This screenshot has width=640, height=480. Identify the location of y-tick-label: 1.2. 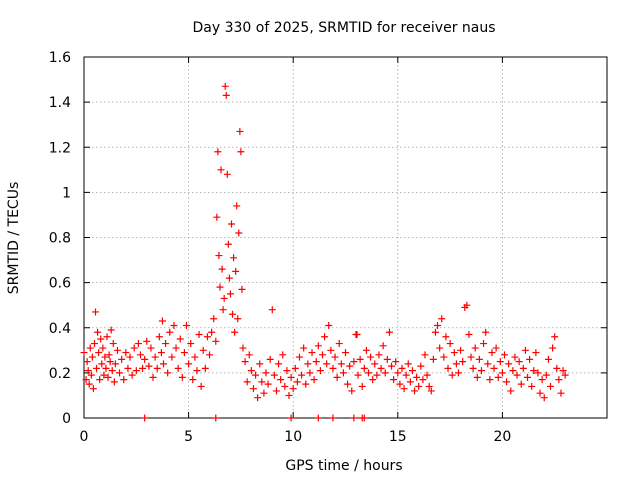
(60, 148).